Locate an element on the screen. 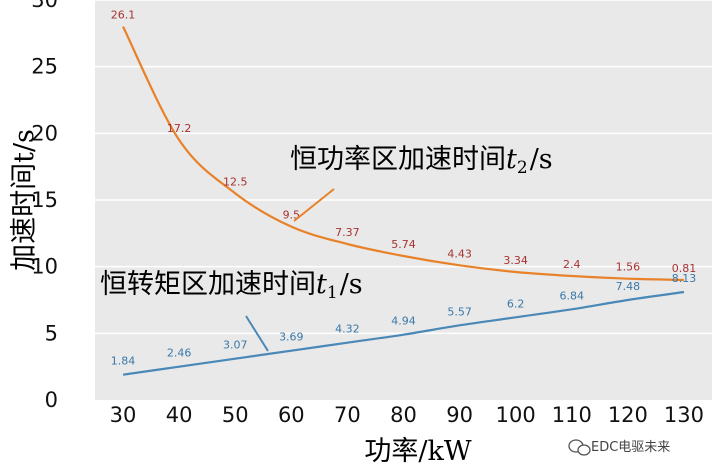 The width and height of the screenshot is (712, 469). x-tick-label: 130 is located at coordinates (684, 415).